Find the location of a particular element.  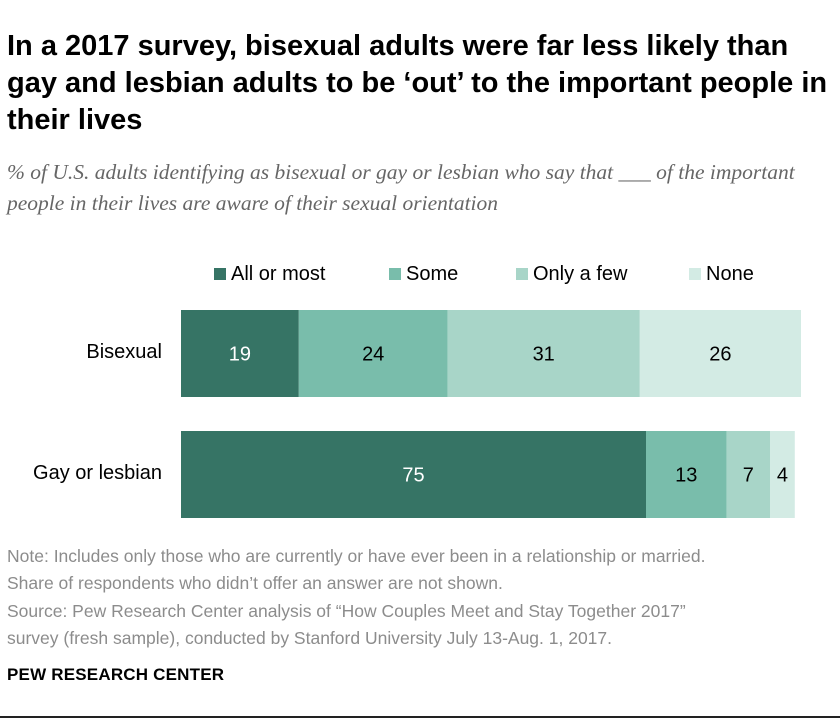

bar-label-gay-or-lesbian-some: 13 is located at coordinates (686, 476).